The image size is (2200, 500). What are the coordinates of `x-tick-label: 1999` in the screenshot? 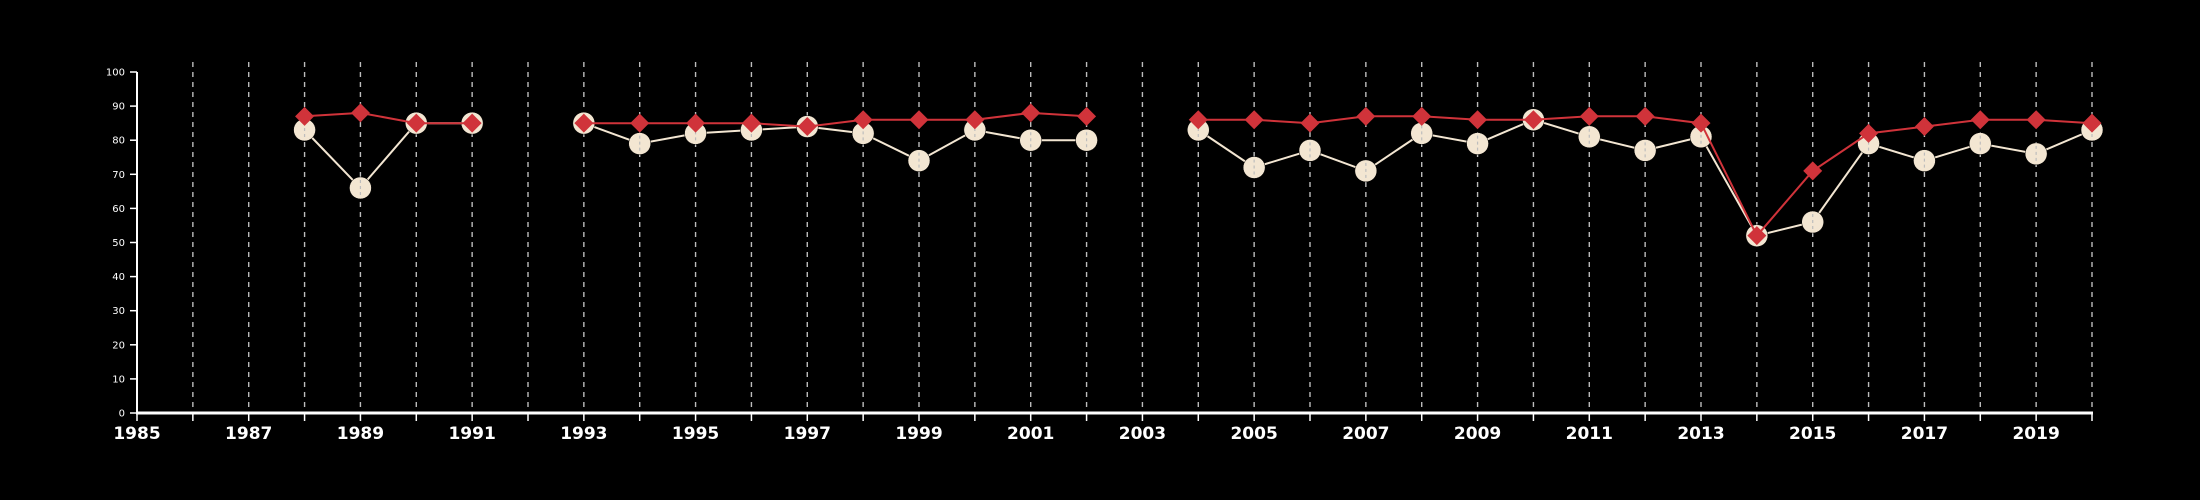 It's located at (918, 434).